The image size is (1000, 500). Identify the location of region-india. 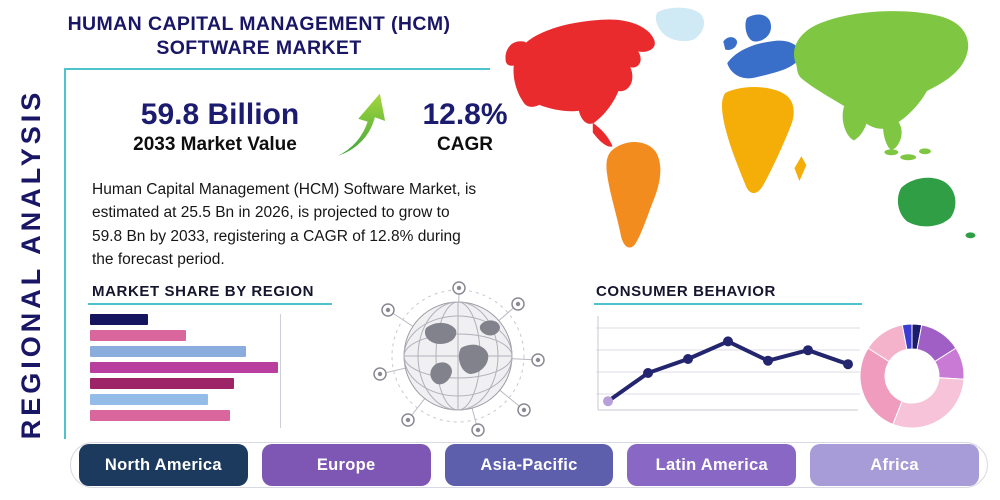
(855, 121).